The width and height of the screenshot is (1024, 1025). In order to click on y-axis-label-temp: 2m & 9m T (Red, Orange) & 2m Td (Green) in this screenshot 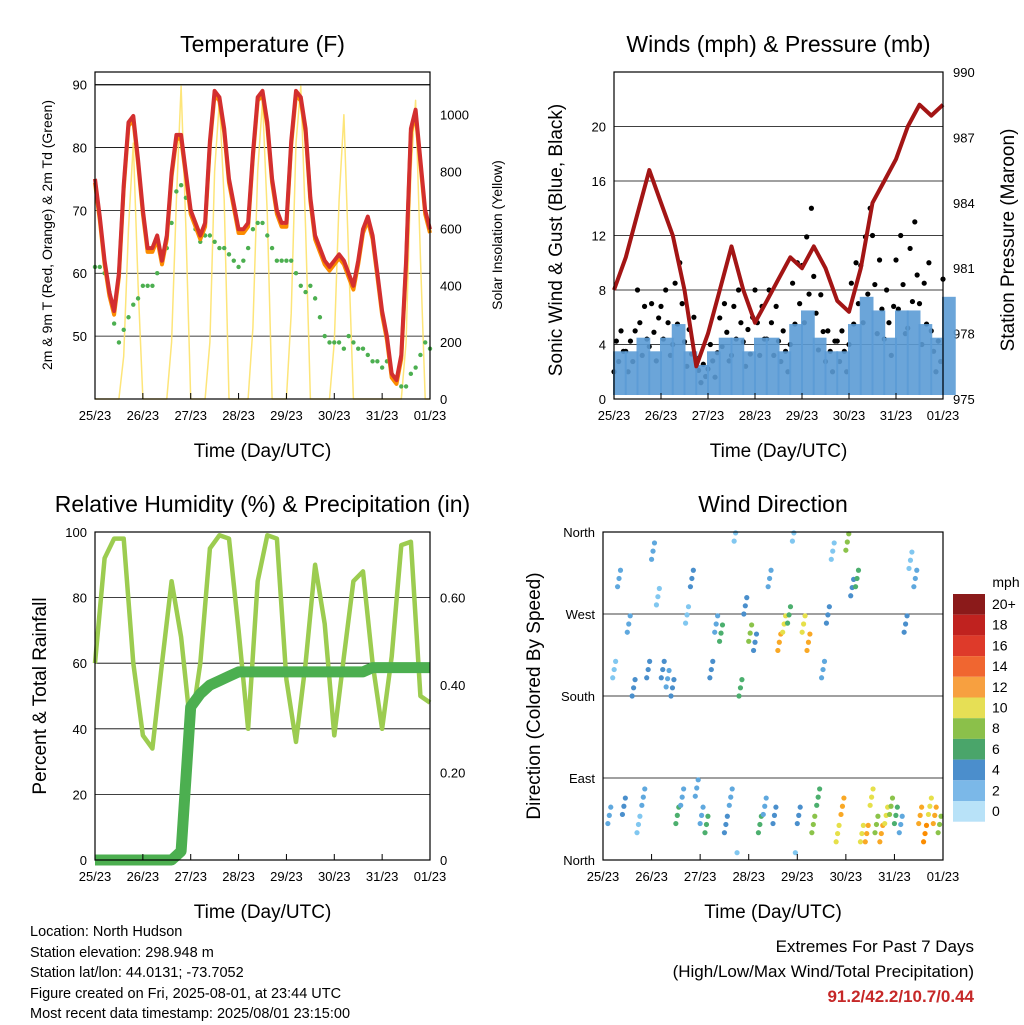, I will do `click(47, 235)`.